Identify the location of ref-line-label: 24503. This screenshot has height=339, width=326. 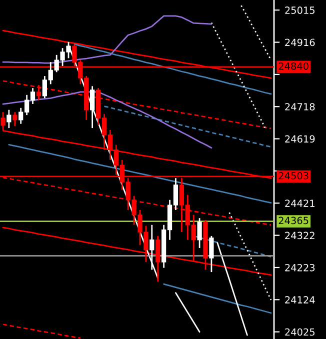
(293, 176).